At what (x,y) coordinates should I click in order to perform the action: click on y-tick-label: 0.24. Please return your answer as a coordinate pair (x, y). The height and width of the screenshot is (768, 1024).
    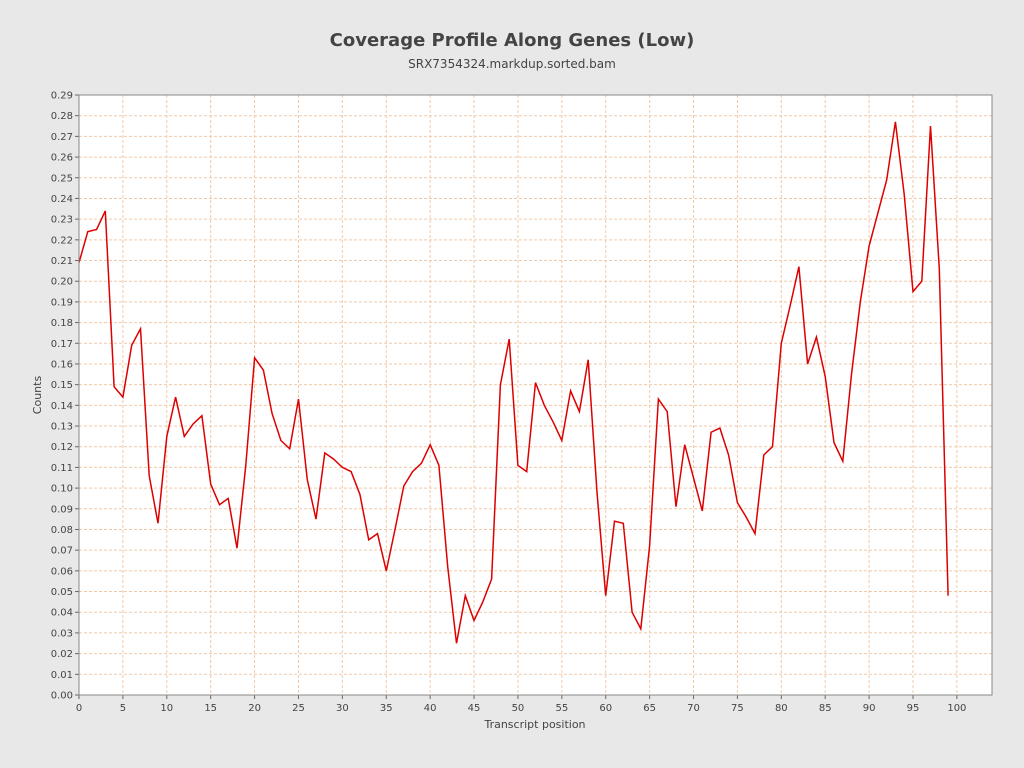
    Looking at the image, I should click on (62, 199).